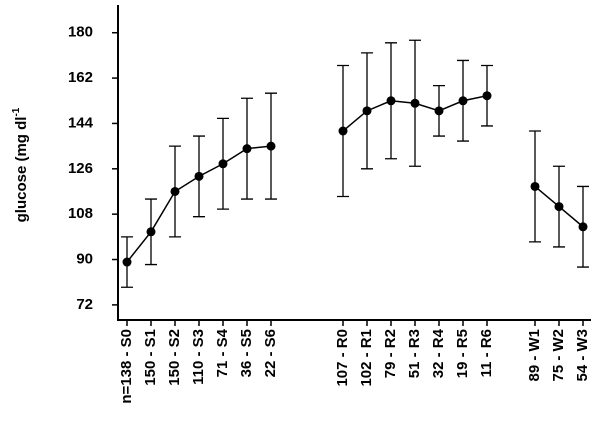 The height and width of the screenshot is (426, 596). What do you see at coordinates (84, 304) in the screenshot?
I see `y-tick-label: 72` at bounding box center [84, 304].